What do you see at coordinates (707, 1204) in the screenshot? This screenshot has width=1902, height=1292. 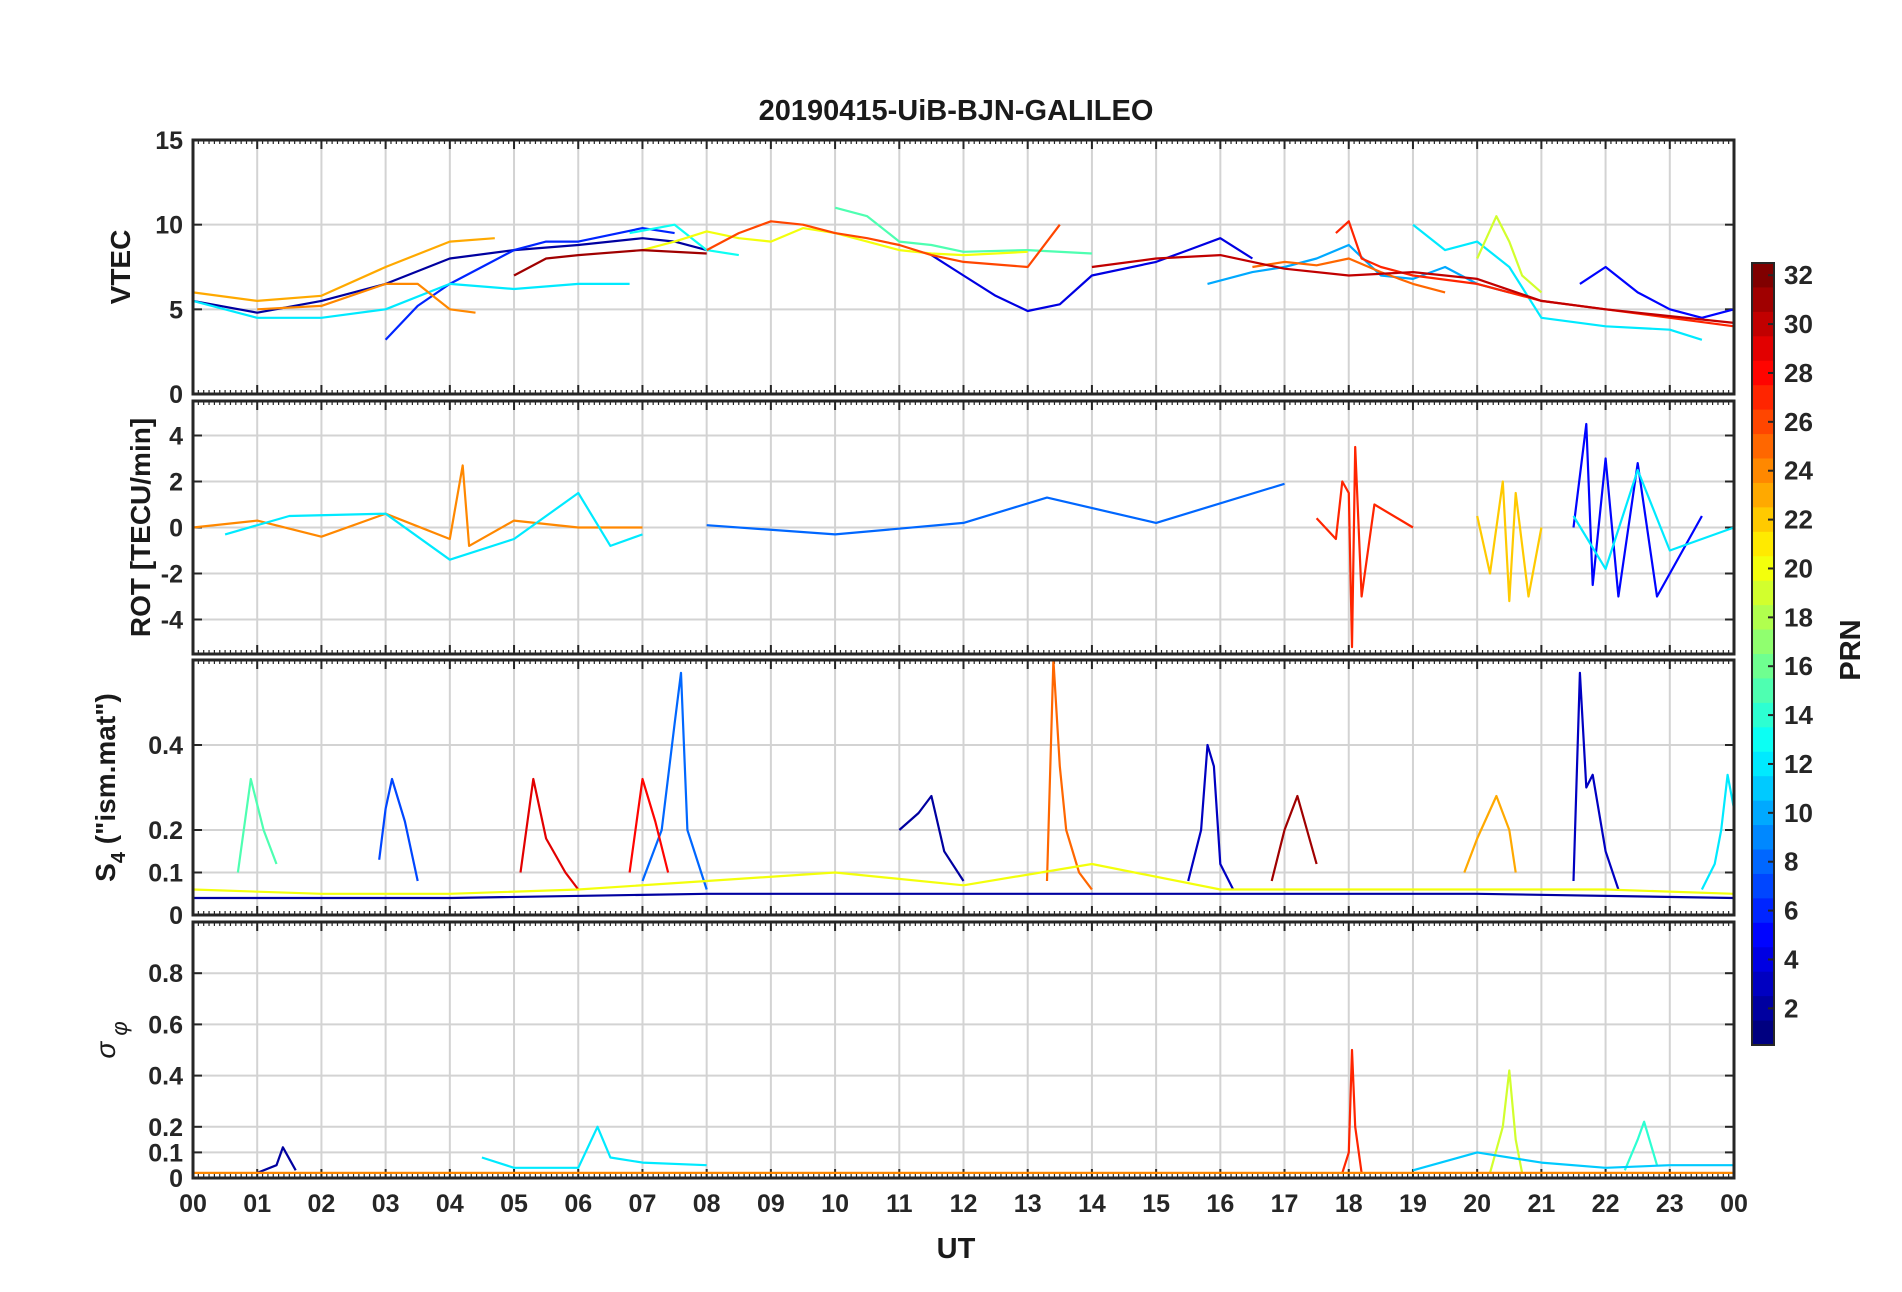 I see `tick-label-x: 08` at bounding box center [707, 1204].